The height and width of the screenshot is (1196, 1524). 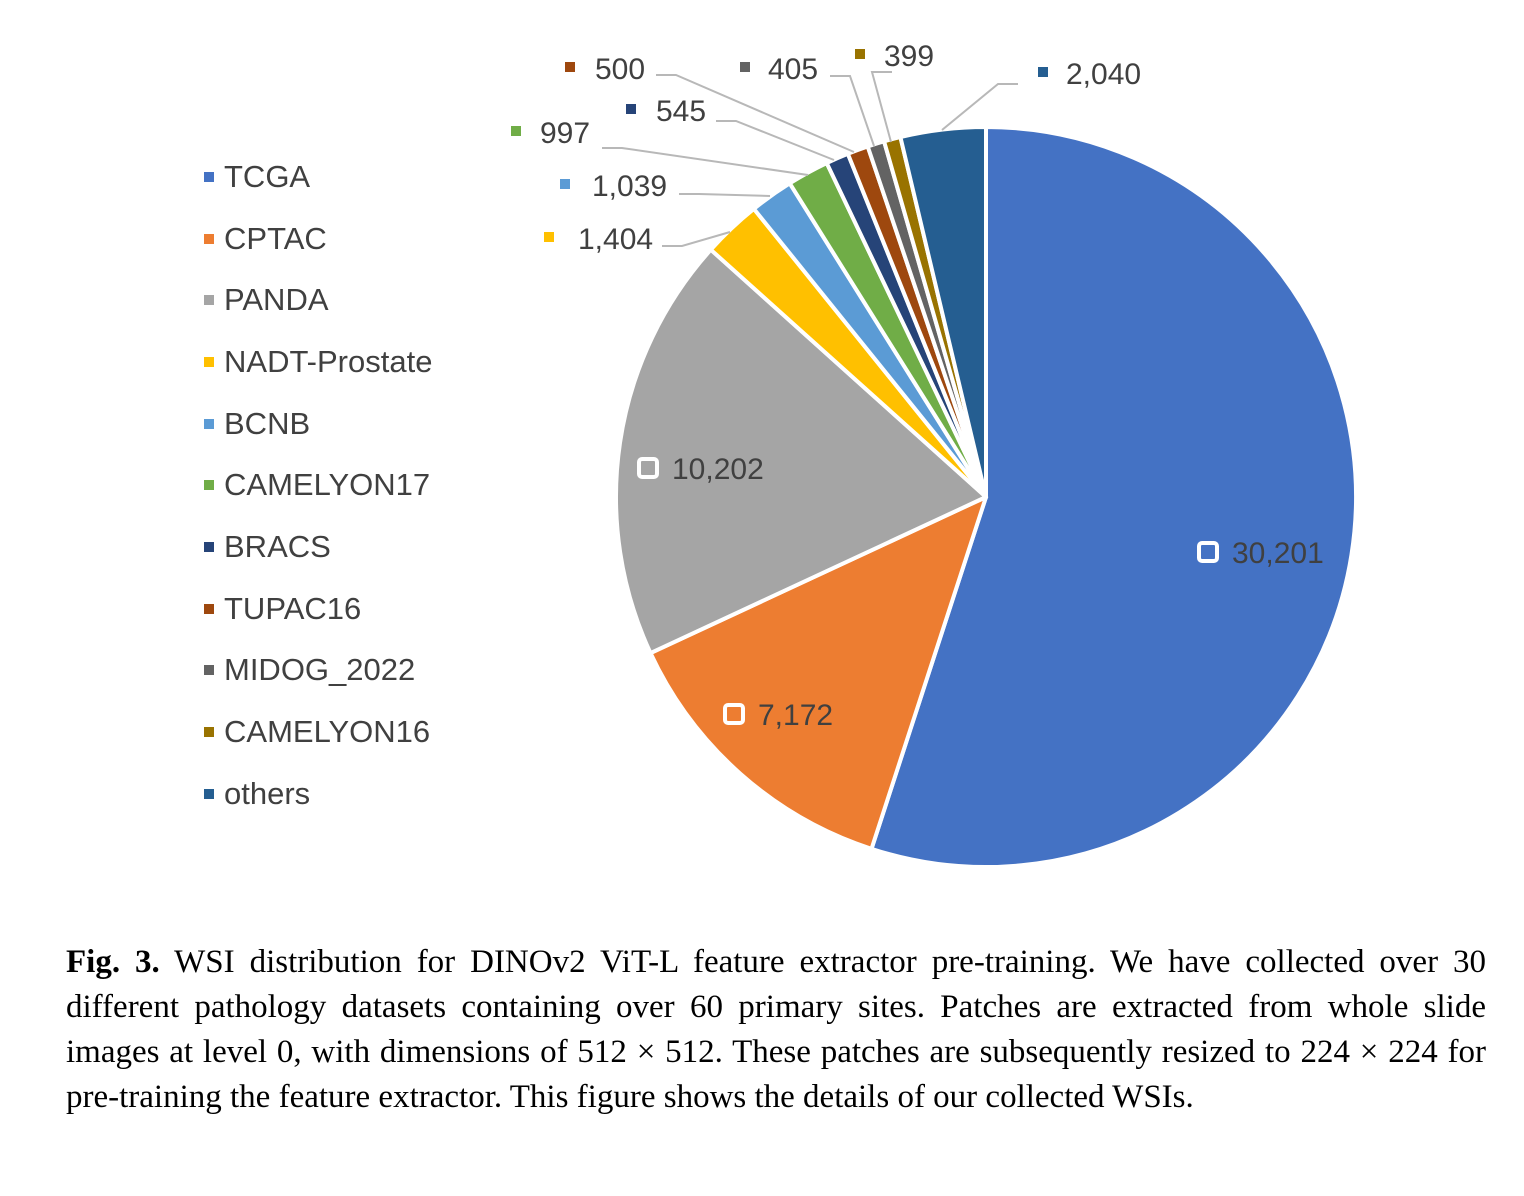 I want to click on pie-slice-cptac, so click(x=818, y=673).